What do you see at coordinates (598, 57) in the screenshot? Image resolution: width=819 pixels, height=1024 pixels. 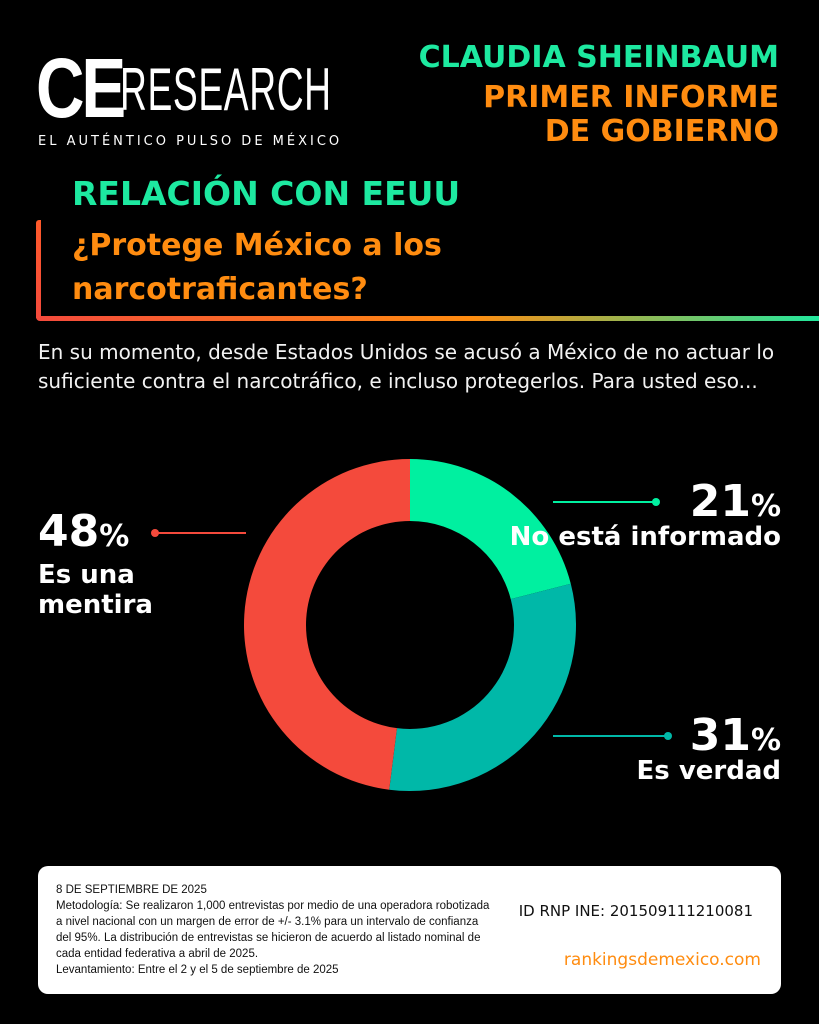 I see `header-title: CLAUDIA SHEINBAUM` at bounding box center [598, 57].